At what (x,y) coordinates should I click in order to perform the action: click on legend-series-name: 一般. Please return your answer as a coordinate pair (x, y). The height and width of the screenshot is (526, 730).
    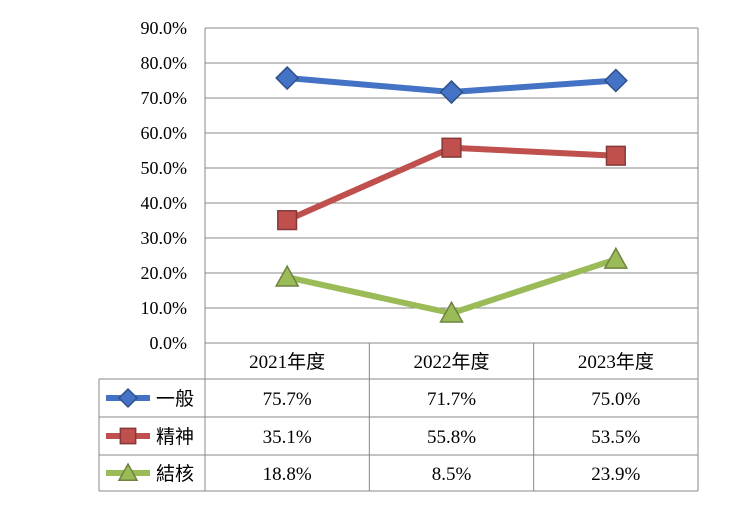
    Looking at the image, I should click on (175, 399).